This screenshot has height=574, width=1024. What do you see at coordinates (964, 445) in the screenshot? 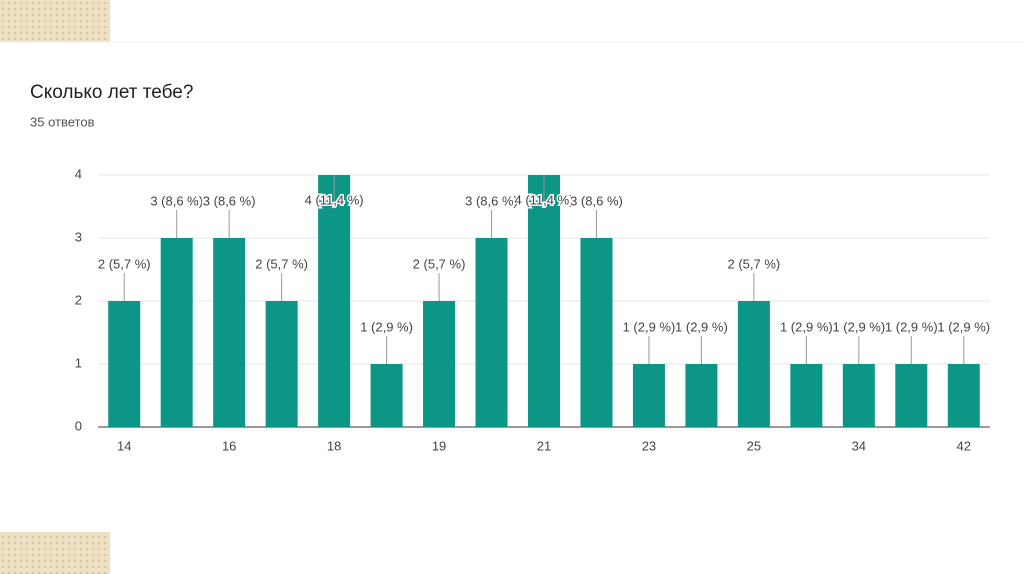
I see `x-tick-label: 42` at bounding box center [964, 445].